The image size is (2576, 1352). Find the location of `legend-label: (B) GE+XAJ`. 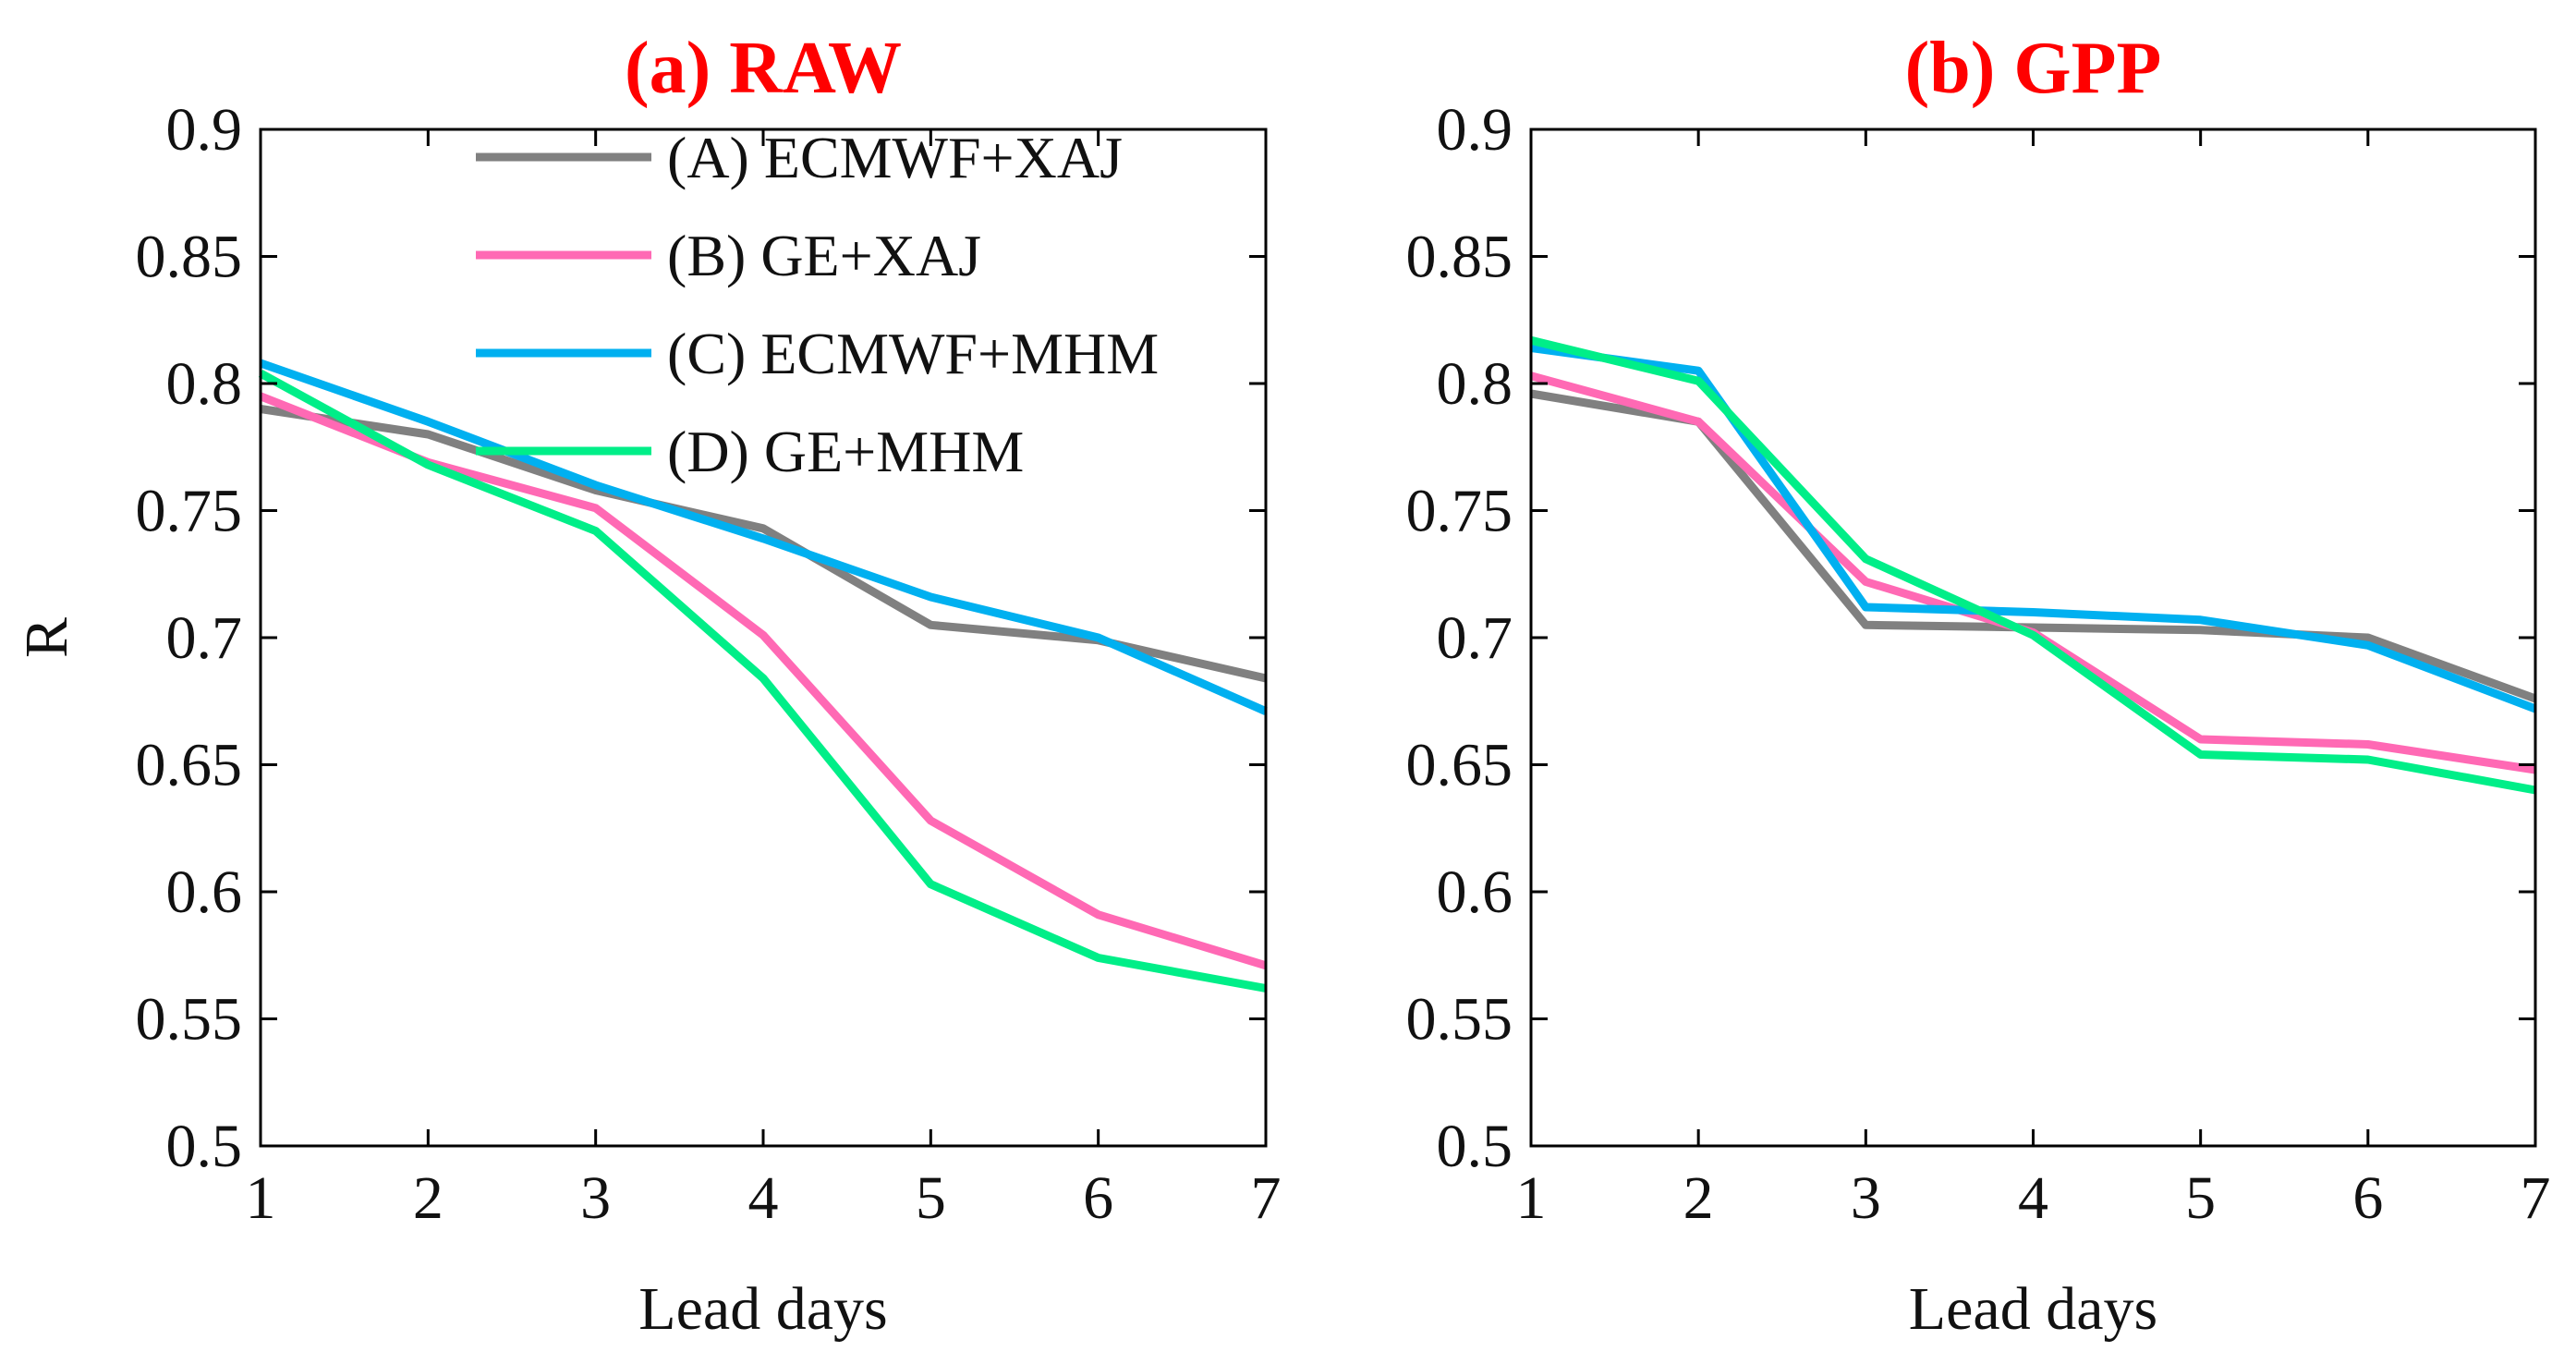

legend-label: (B) GE+XAJ is located at coordinates (824, 255).